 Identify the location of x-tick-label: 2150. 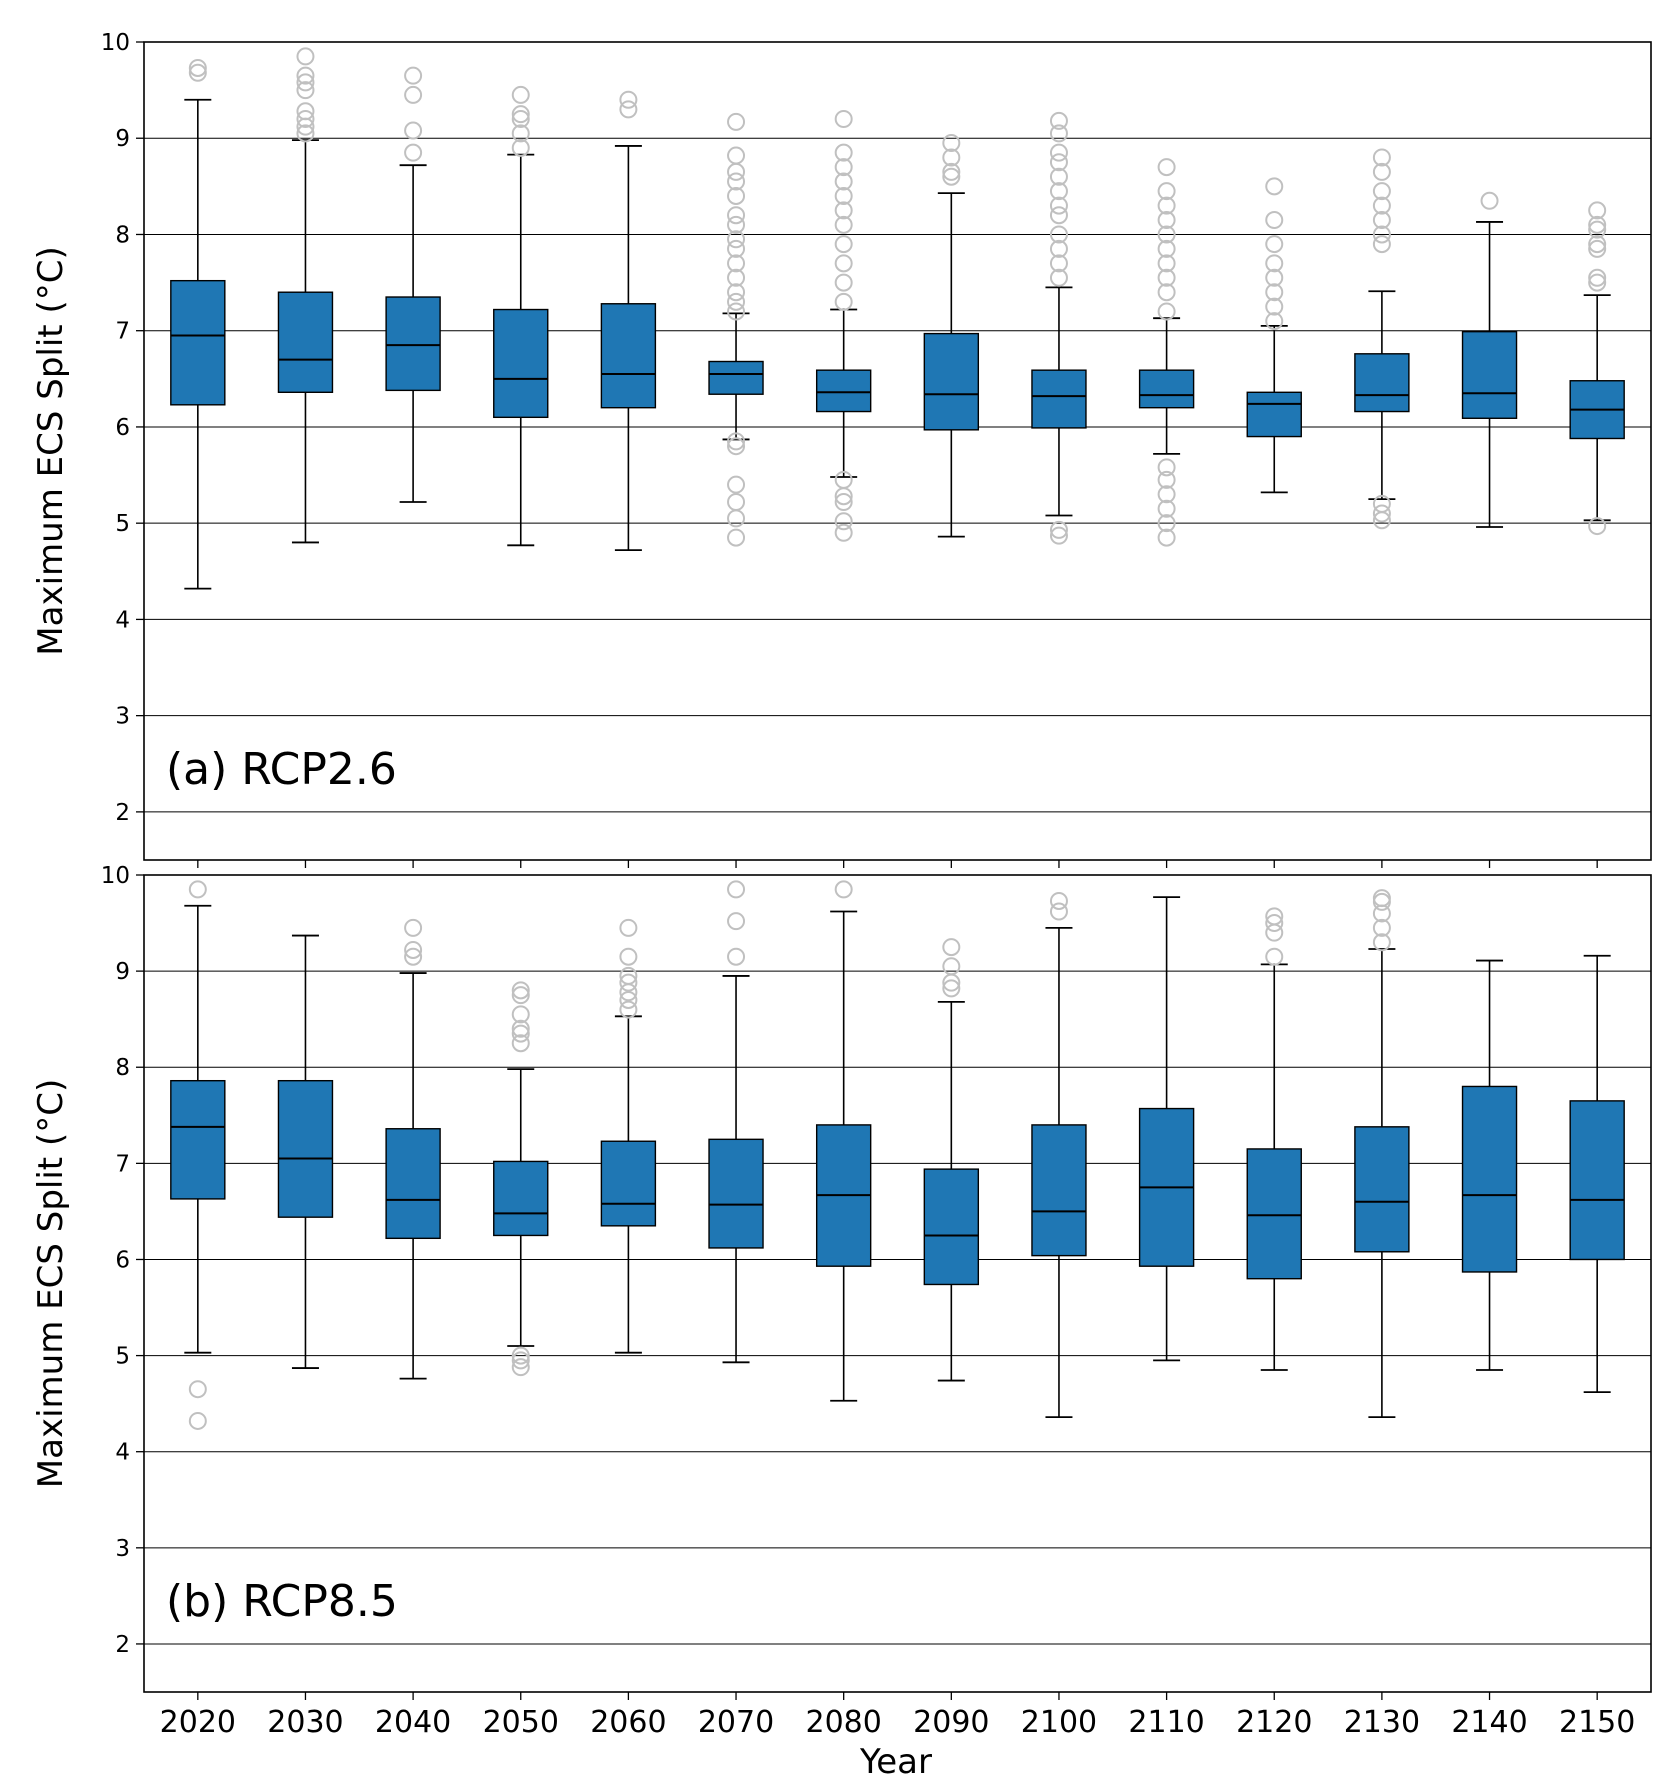
(1597, 1722).